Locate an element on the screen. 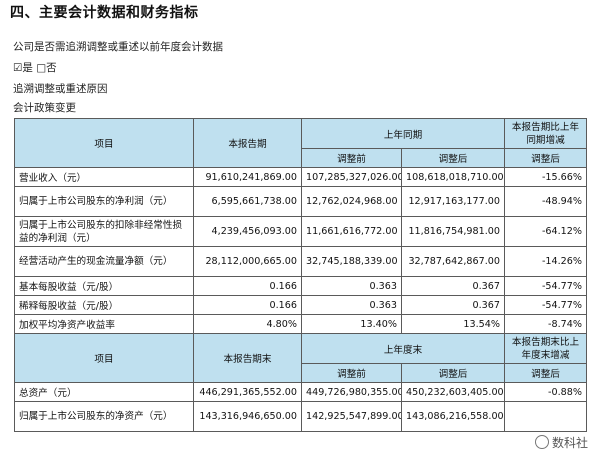  row-change: -14.26% is located at coordinates (545, 261).